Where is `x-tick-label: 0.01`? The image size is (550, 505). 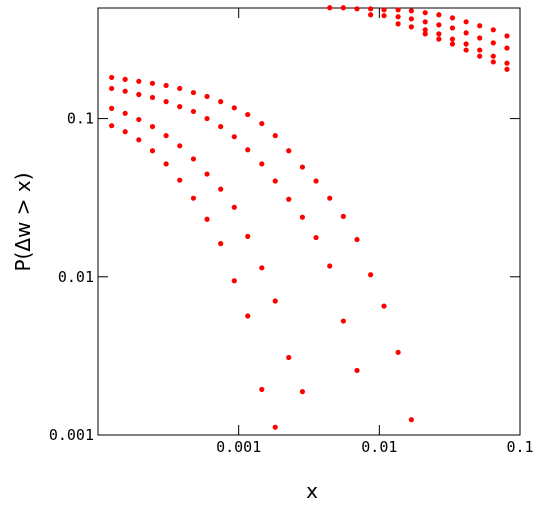 x-tick-label: 0.01 is located at coordinates (379, 447).